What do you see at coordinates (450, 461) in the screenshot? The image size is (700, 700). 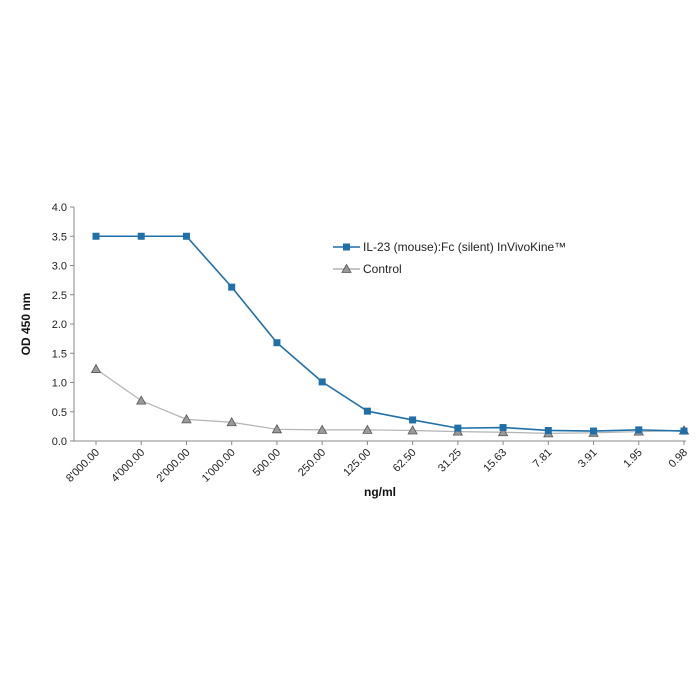 I see `x-tick-label: 31.25` at bounding box center [450, 461].